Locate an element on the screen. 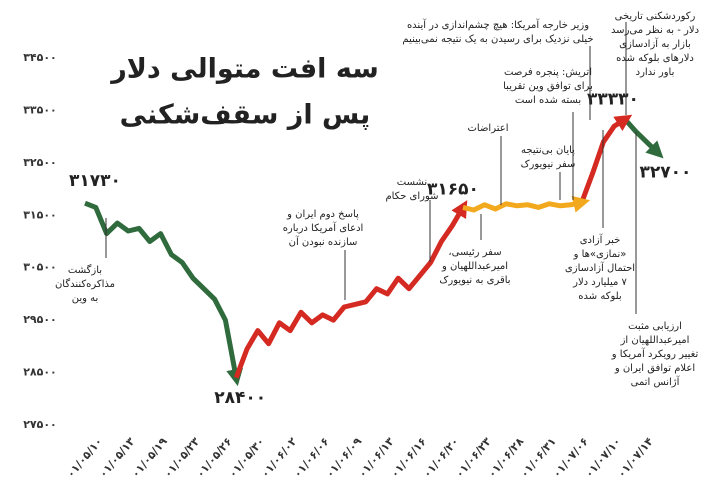  annotation: ارزیابی مثبت is located at coordinates (655, 326).